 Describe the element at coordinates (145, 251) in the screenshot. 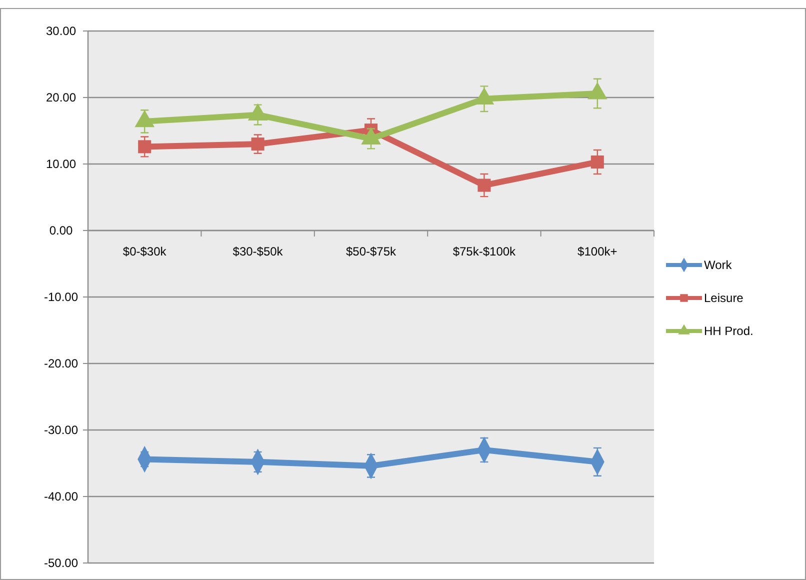

I see `x-tick-label: $0-$30k` at that location.